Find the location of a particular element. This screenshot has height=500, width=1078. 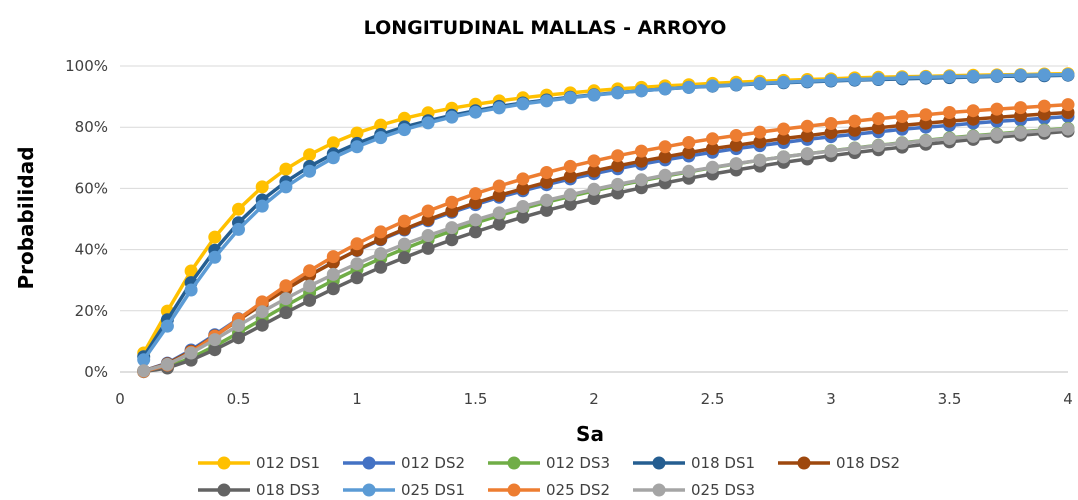

legend-item-025-ds3: 025 DS3 is located at coordinates (694, 490).